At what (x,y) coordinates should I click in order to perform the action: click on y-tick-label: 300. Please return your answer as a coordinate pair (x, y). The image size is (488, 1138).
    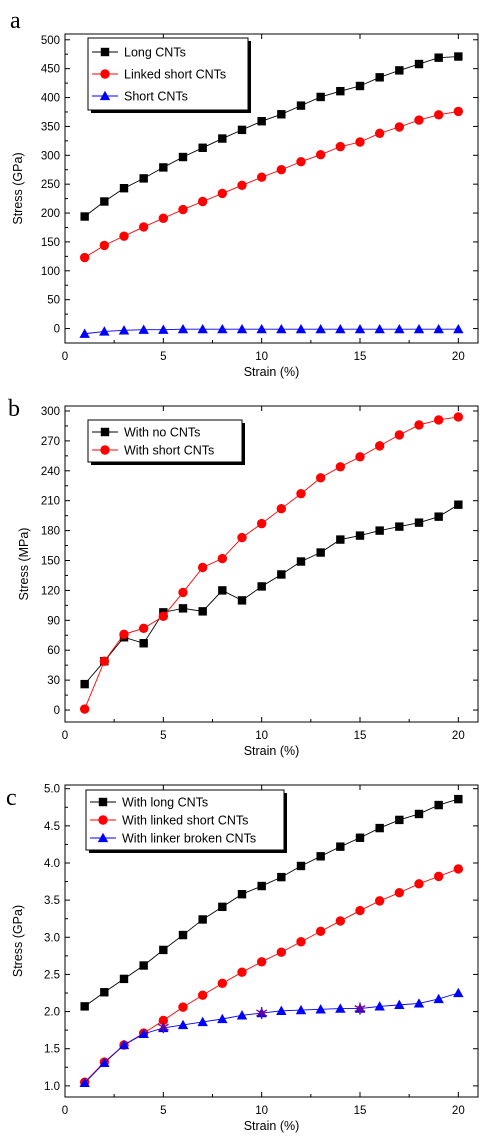
    Looking at the image, I should click on (50, 156).